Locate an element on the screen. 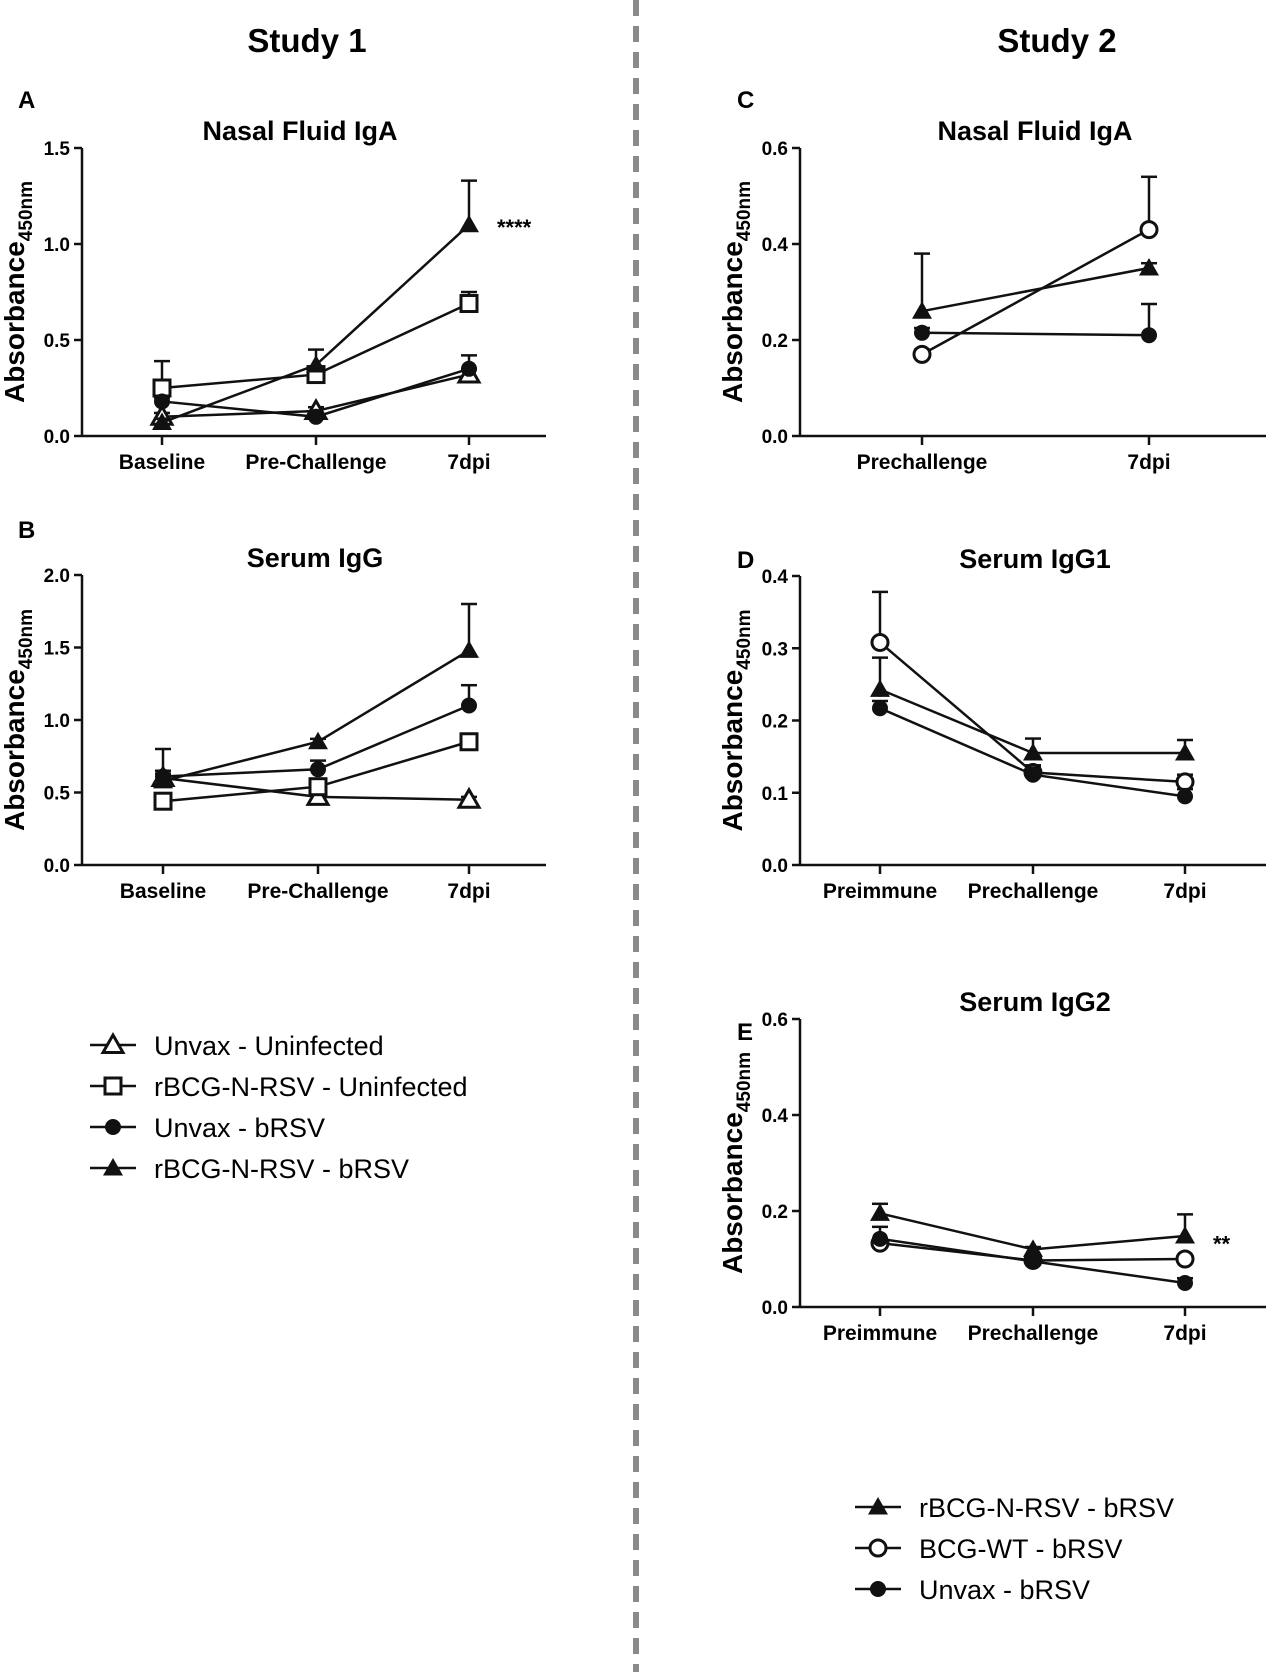 The height and width of the screenshot is (1672, 1272). chart-title: Nasal Fluid IgA is located at coordinates (299, 131).